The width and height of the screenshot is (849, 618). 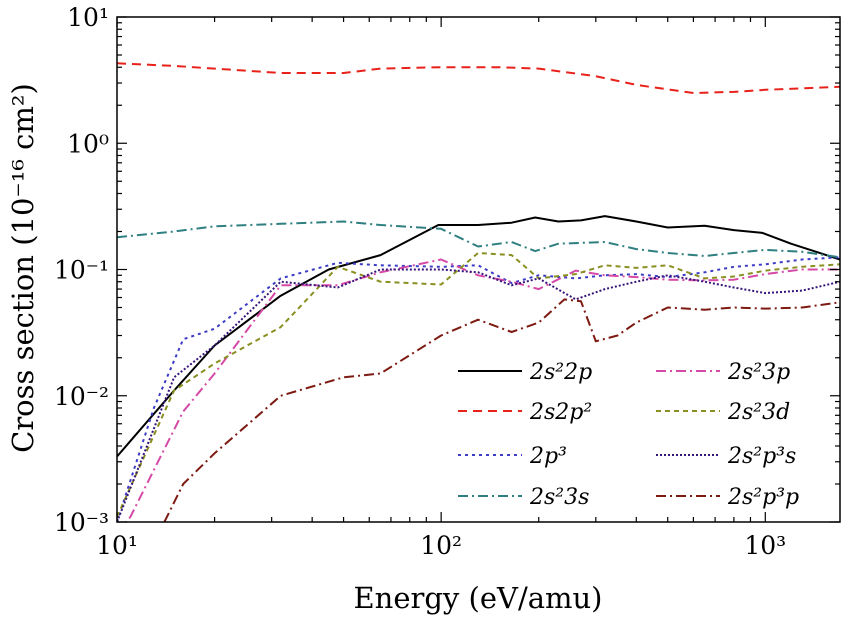 What do you see at coordinates (117, 545) in the screenshot?
I see `x-tick-label: 10¹` at bounding box center [117, 545].